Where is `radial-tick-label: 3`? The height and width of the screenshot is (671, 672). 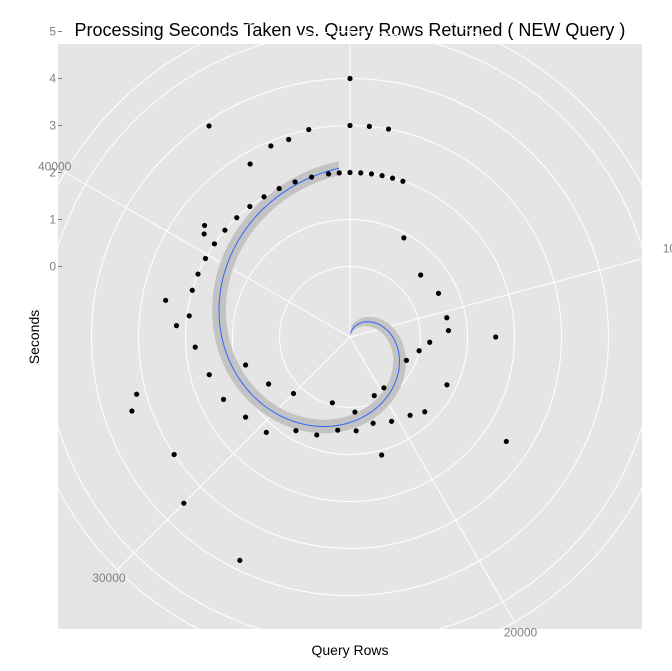 radial-tick-label: 3 is located at coordinates (52, 126).